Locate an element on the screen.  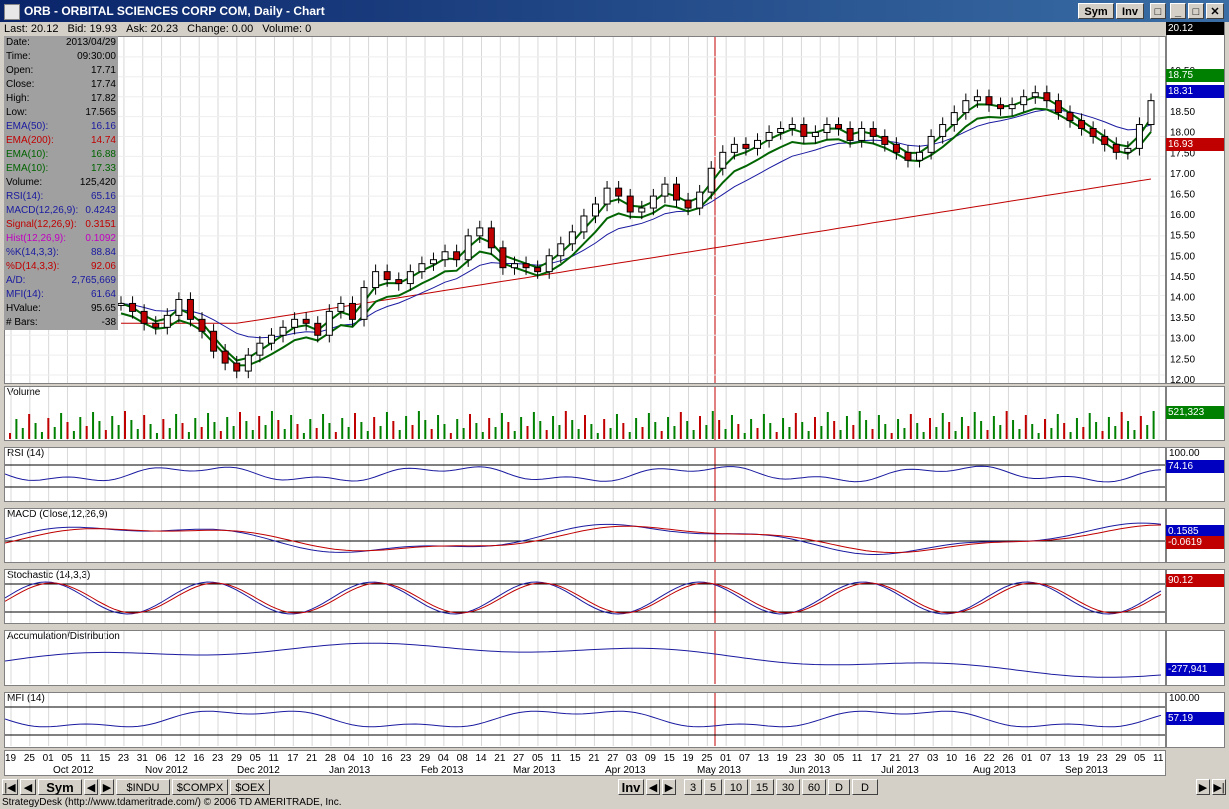
ticker-indu: $INDU is located at coordinates (143, 787).